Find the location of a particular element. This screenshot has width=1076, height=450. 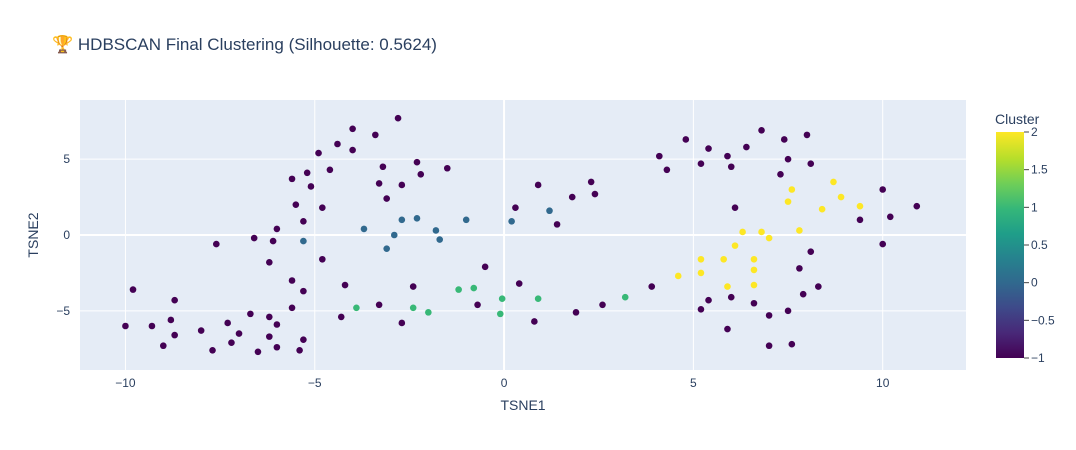

colorbar-ticks: 2 1.5 1 0.5 0 −0.5 −1 is located at coordinates (1039, 245).